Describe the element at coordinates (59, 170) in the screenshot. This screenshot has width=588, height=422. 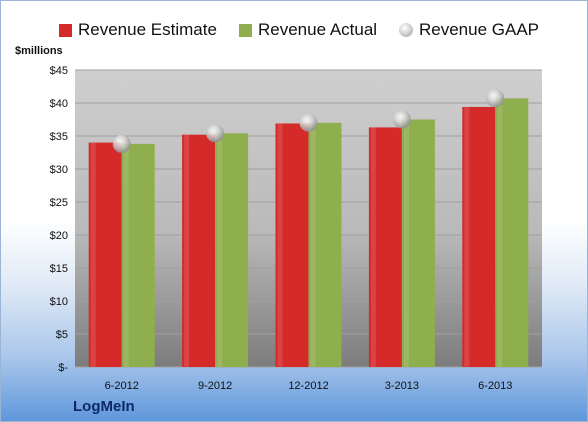
I see `y-tick-label: $30` at that location.